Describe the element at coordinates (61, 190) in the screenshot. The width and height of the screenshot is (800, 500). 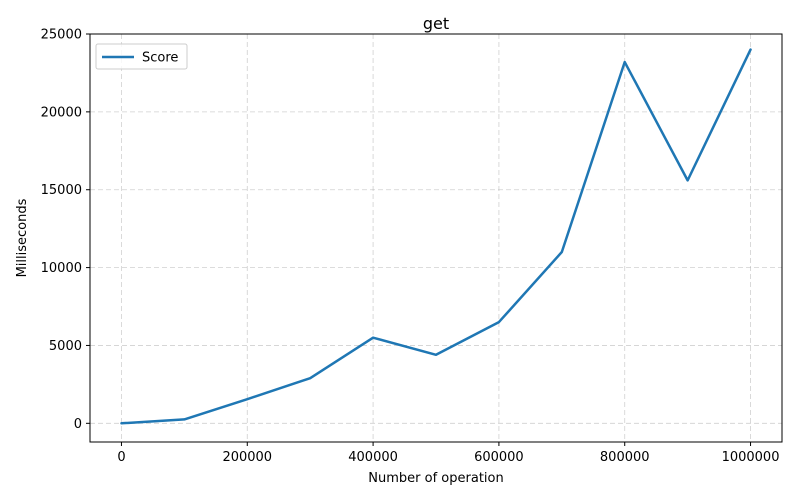
I see `y-tick-label: 15000` at that location.